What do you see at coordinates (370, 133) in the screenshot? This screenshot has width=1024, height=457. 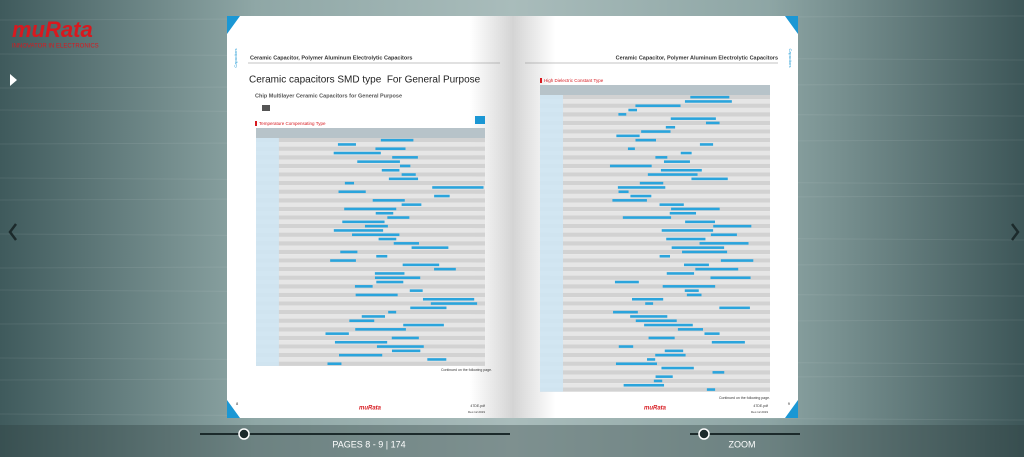 I see `table-header` at bounding box center [370, 133].